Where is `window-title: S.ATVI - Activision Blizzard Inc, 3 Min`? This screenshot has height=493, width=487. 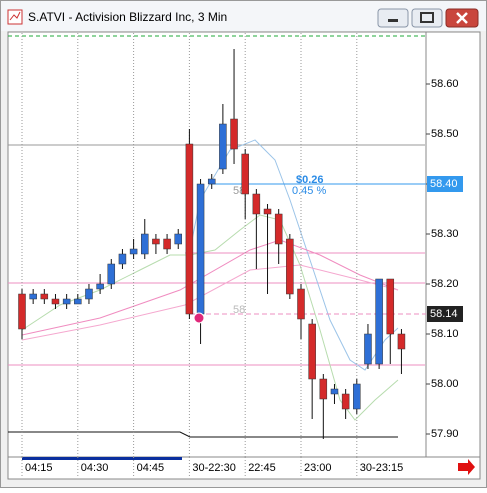
window-title: S.ATVI - Activision Blizzard Inc, 3 Min is located at coordinates (127, 17).